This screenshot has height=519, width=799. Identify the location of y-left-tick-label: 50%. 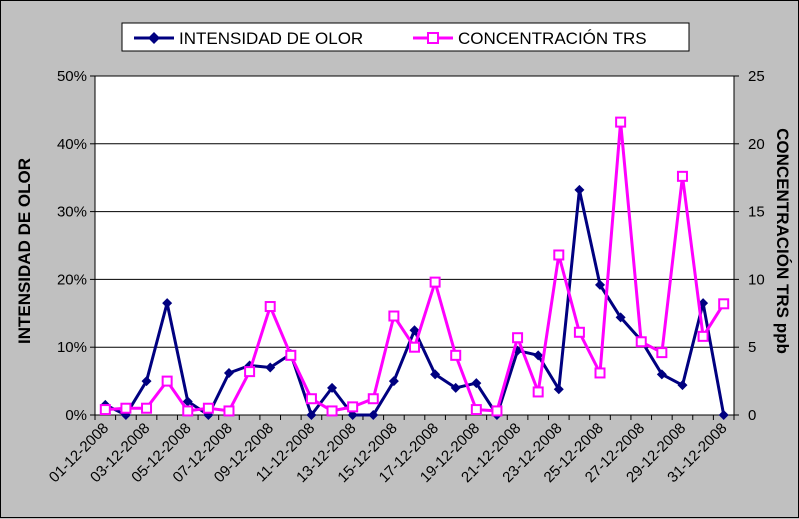
(72, 76).